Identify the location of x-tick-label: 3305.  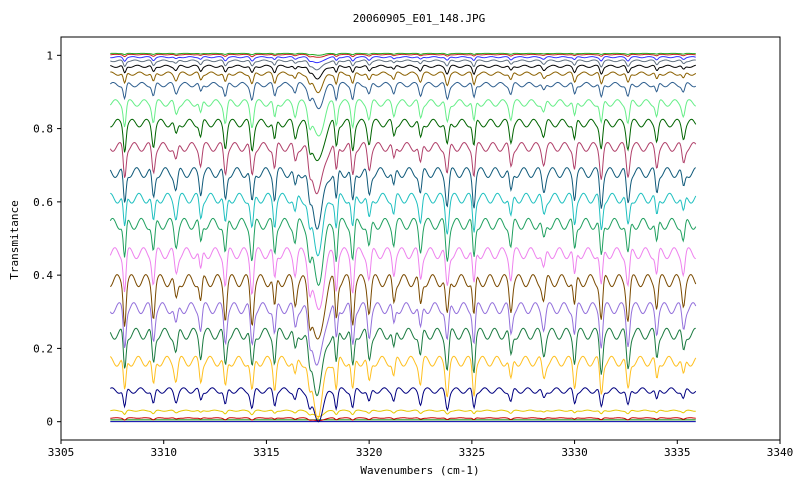
(61, 452).